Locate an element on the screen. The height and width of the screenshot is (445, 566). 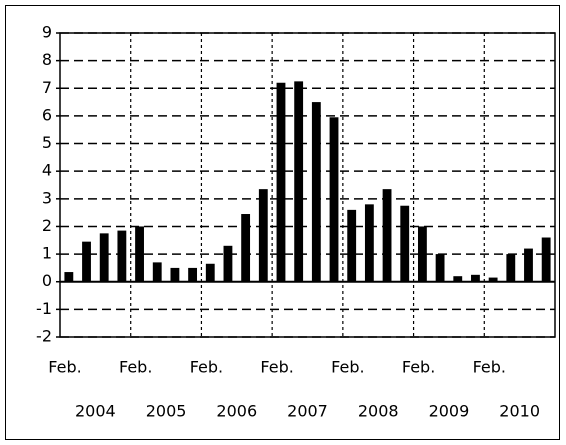
year-label: 2006 is located at coordinates (236, 411).